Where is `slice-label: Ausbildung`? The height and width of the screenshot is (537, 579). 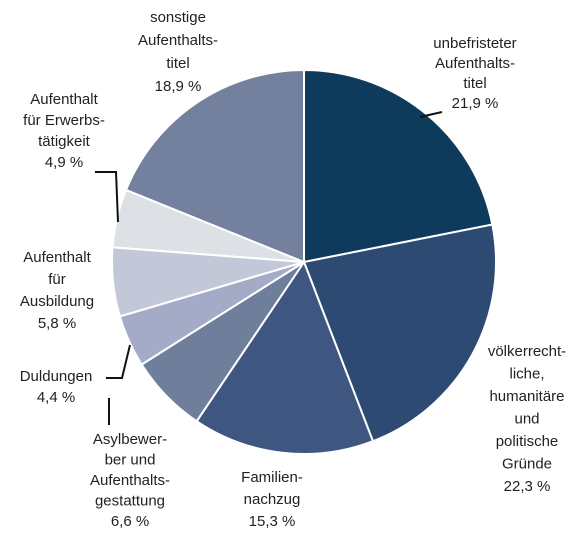 slice-label: Ausbildung is located at coordinates (57, 301).